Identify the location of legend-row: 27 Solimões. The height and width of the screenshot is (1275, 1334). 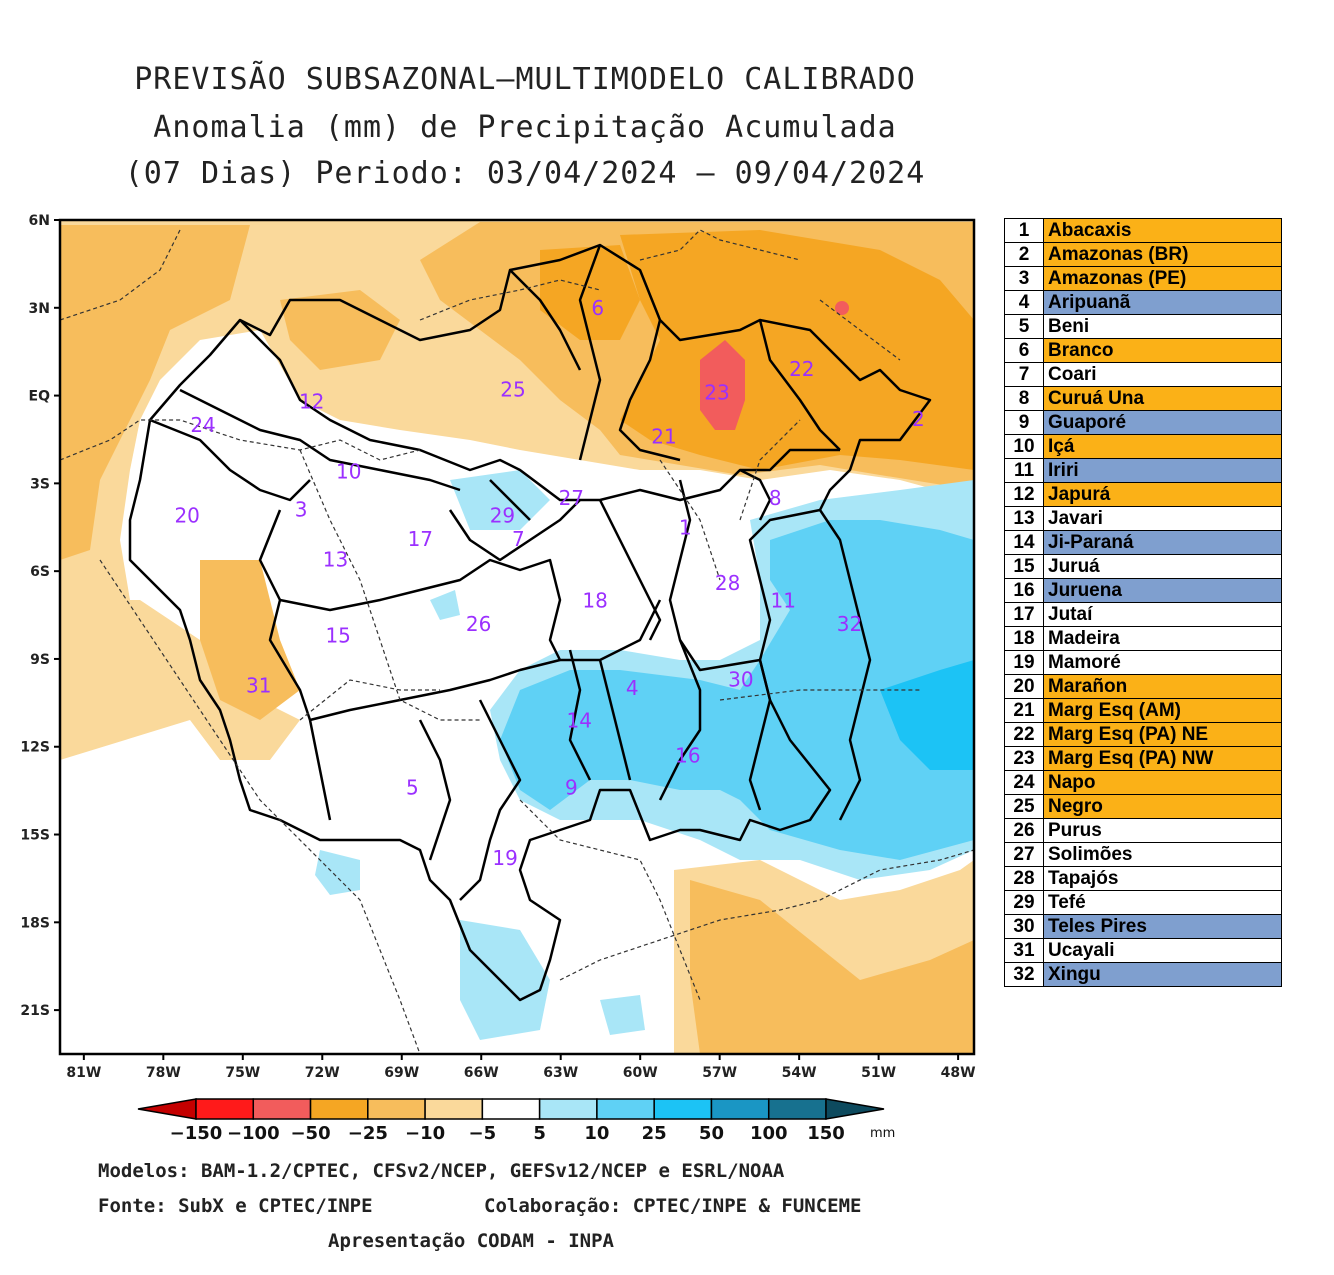
(1143, 854).